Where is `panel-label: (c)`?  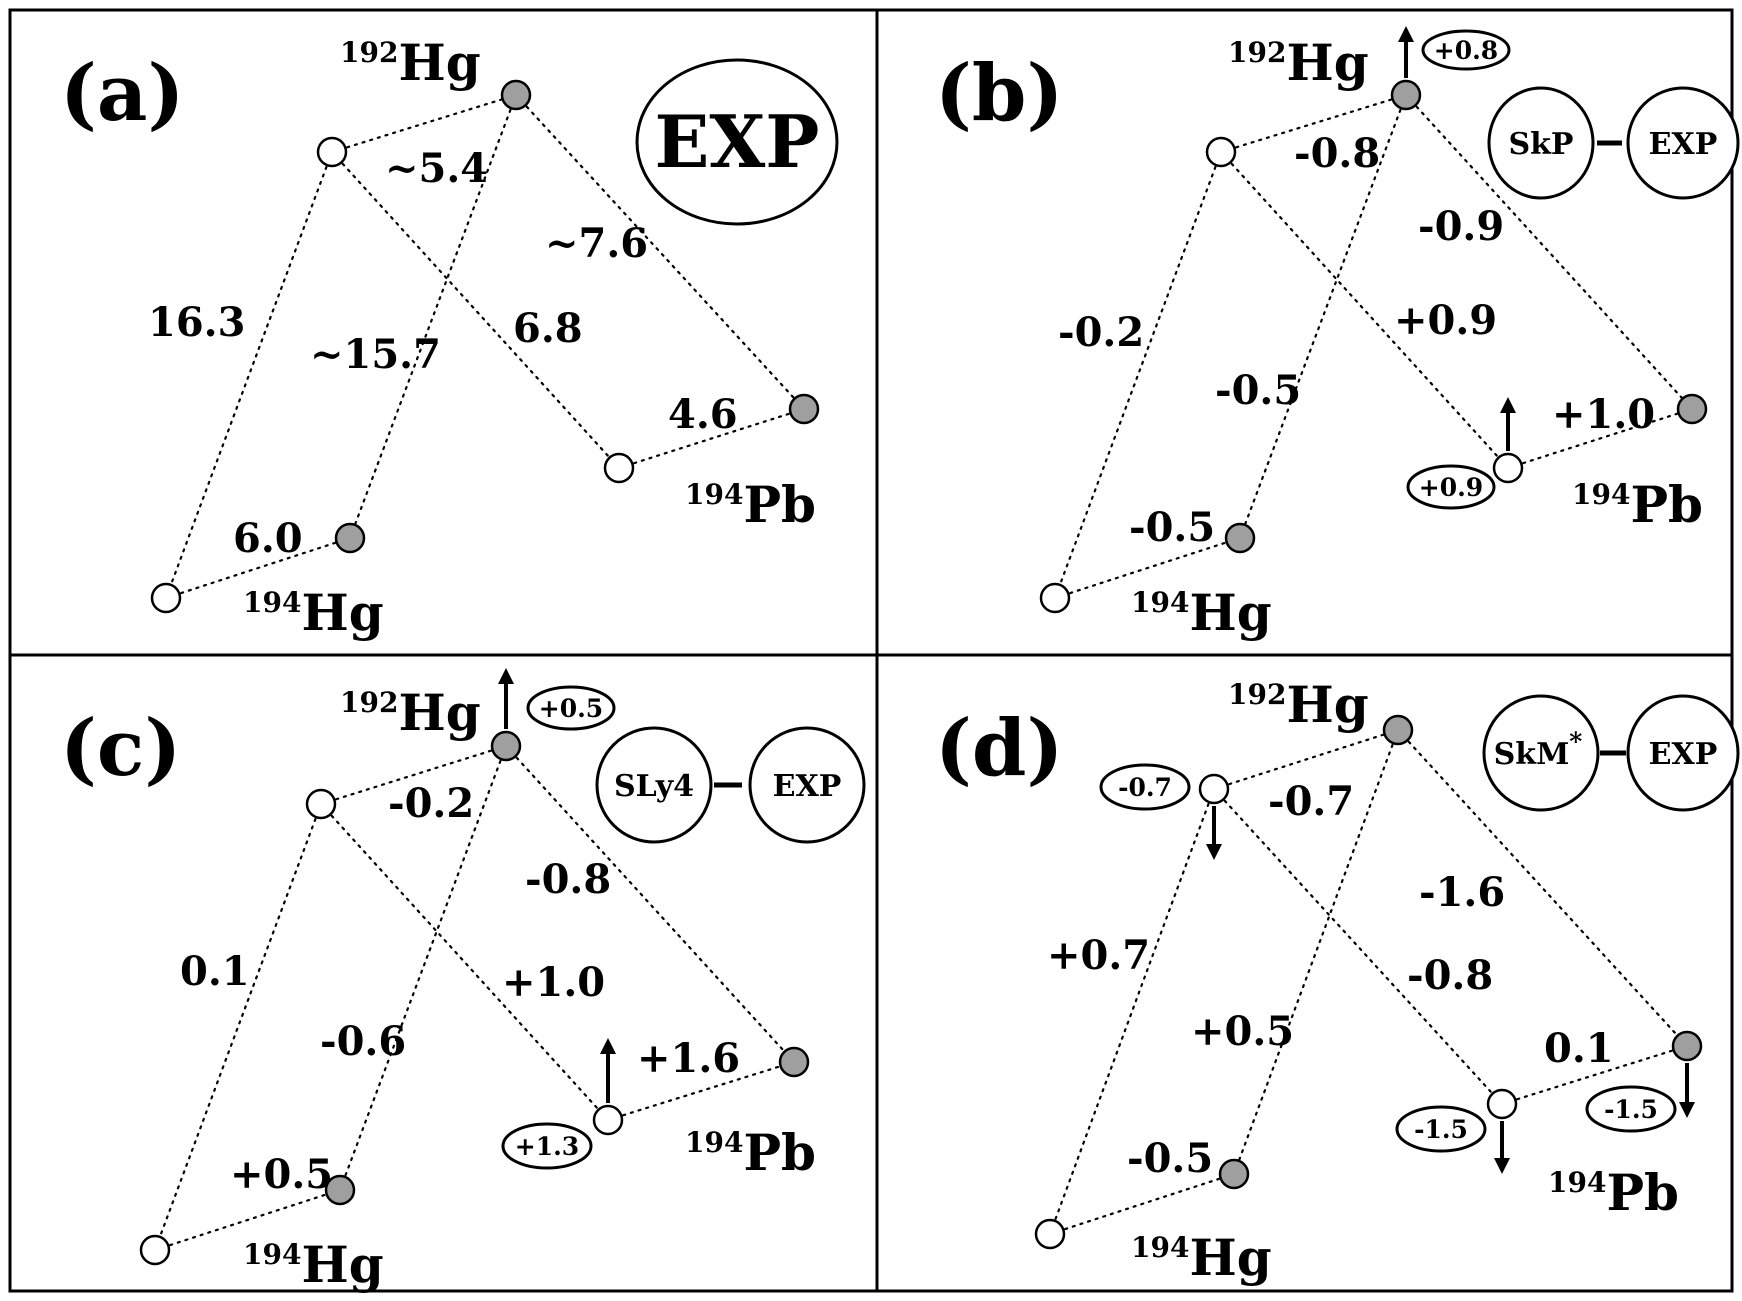 panel-label: (c) is located at coordinates (120, 748).